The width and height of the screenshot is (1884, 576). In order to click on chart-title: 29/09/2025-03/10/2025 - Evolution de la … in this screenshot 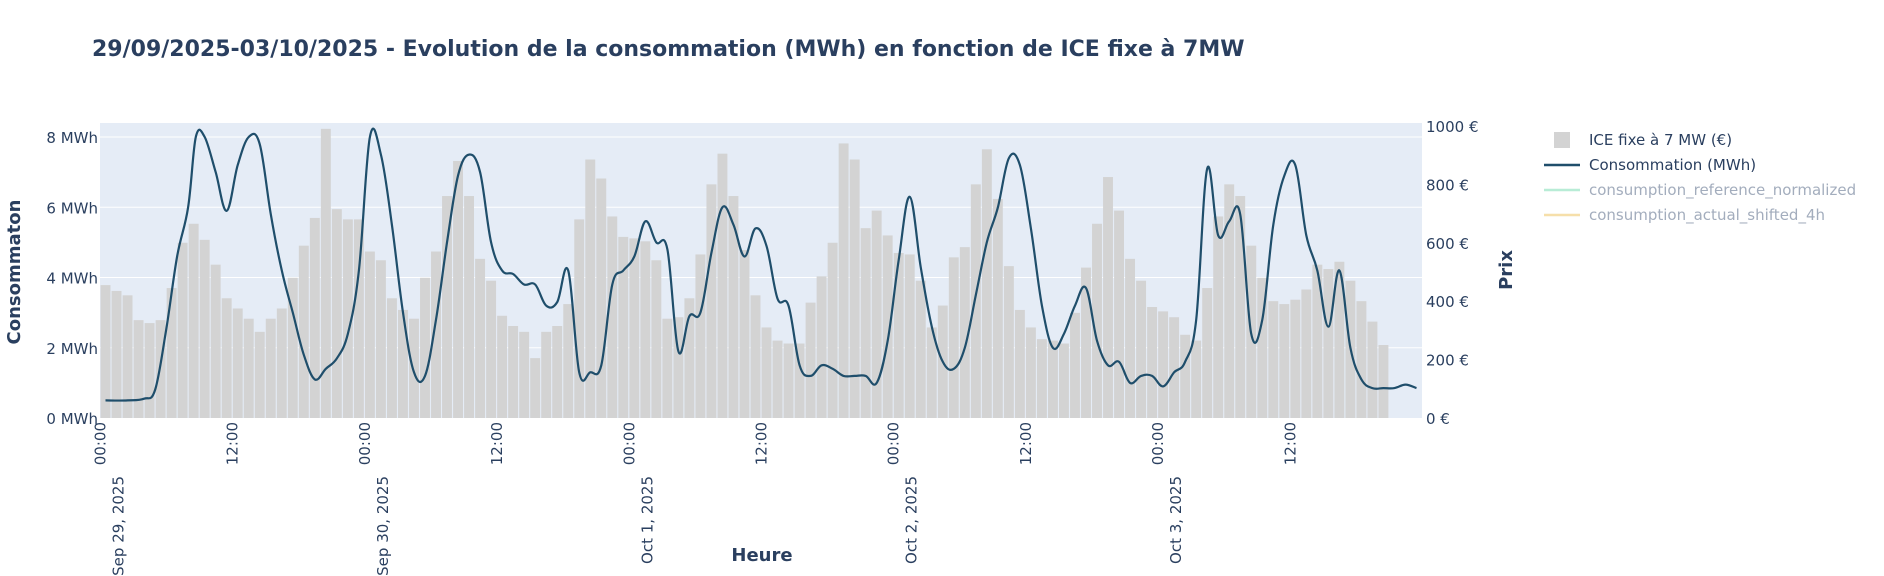, I will do `click(668, 49)`.